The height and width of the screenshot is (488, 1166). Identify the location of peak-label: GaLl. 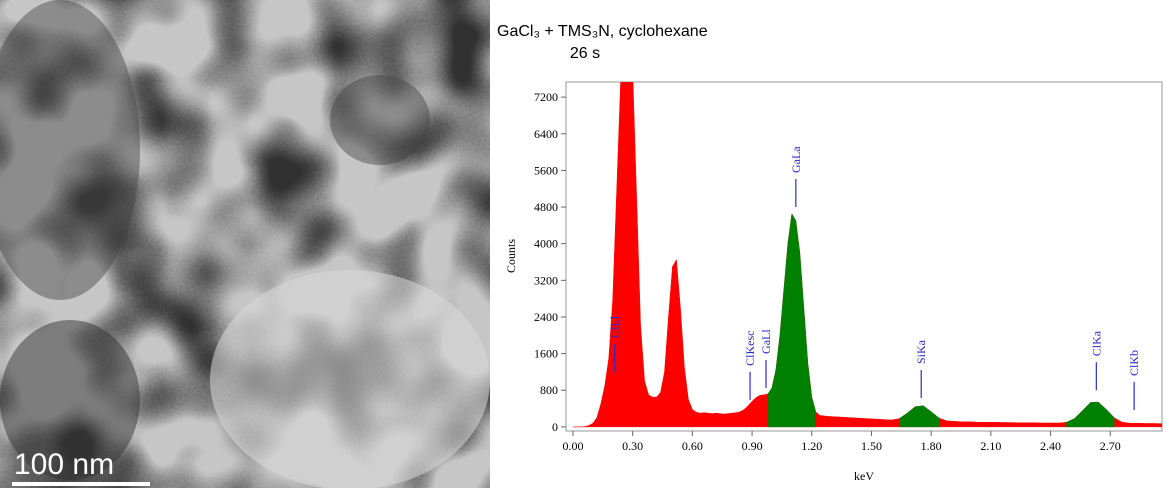
(766, 341).